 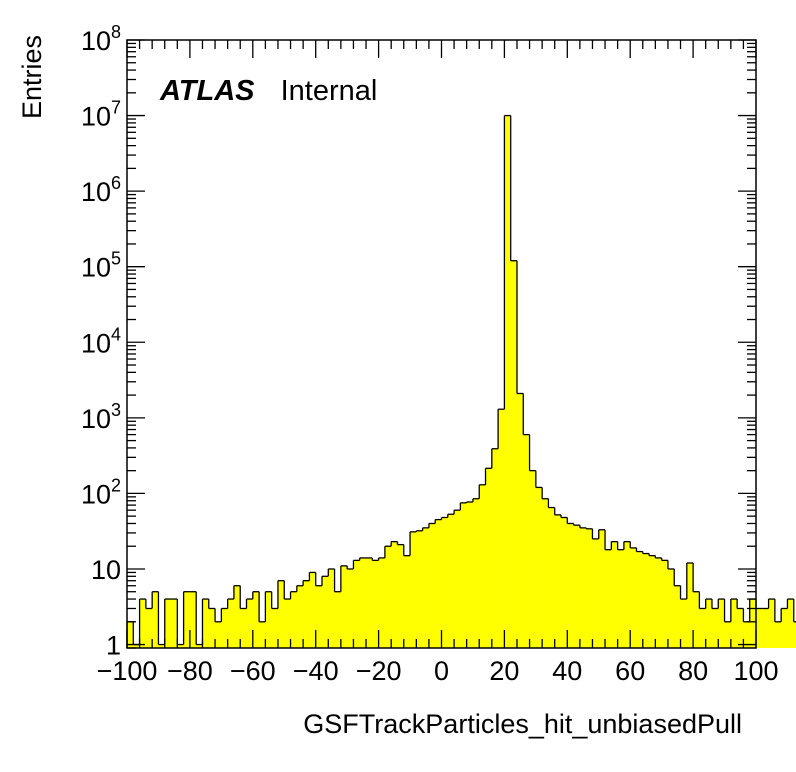 I want to click on x-tick-label: 20, so click(x=504, y=671).